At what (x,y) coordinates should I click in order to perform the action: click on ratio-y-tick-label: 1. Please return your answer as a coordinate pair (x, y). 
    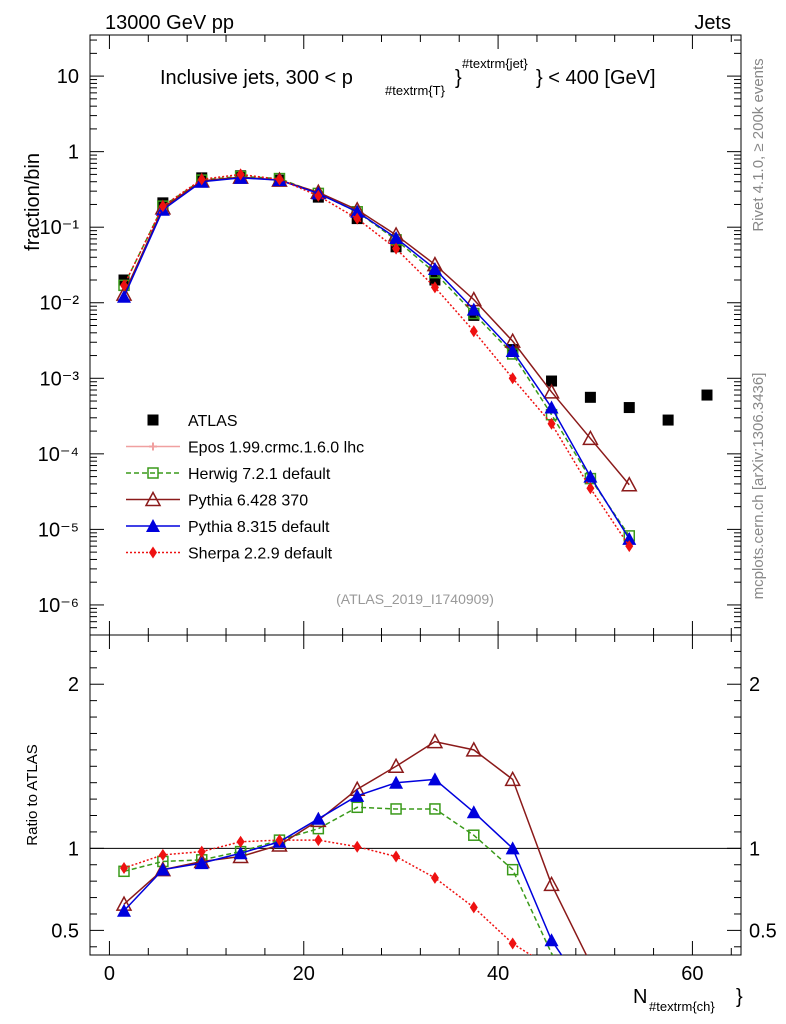
    Looking at the image, I should click on (73, 849).